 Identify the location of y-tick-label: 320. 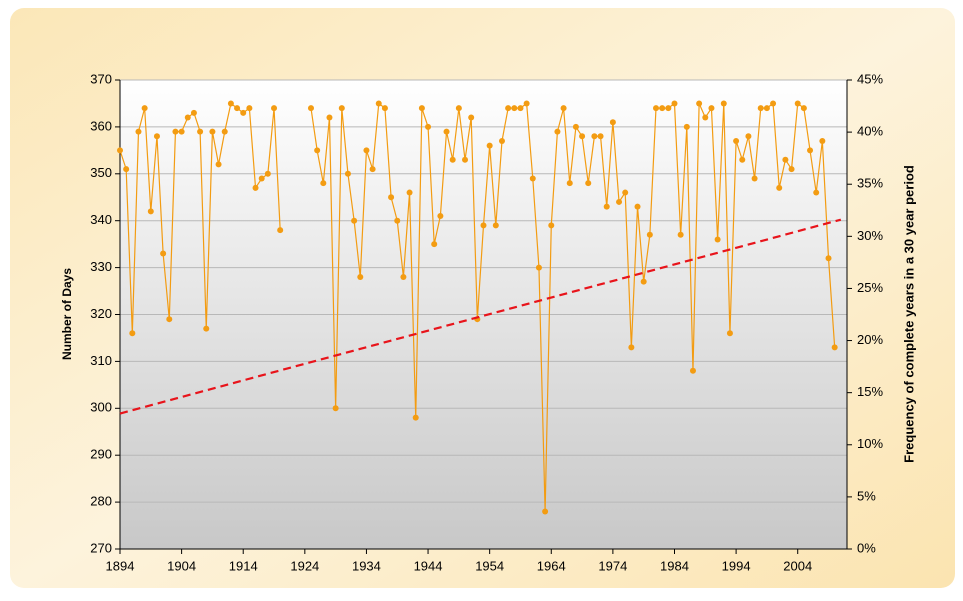
(101, 313).